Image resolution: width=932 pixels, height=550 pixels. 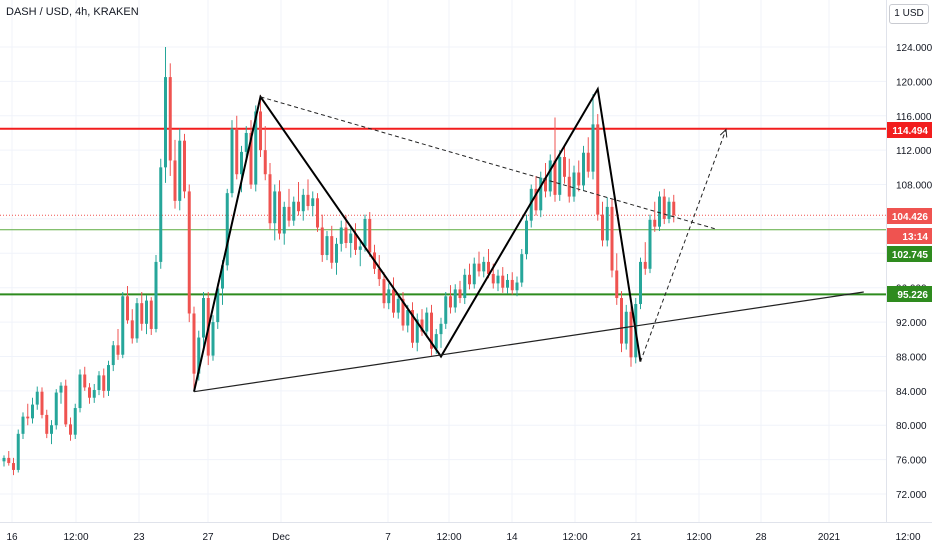 What do you see at coordinates (72, 12) in the screenshot?
I see `chart-title: DASH / USD, 4h, KRAKEN` at bounding box center [72, 12].